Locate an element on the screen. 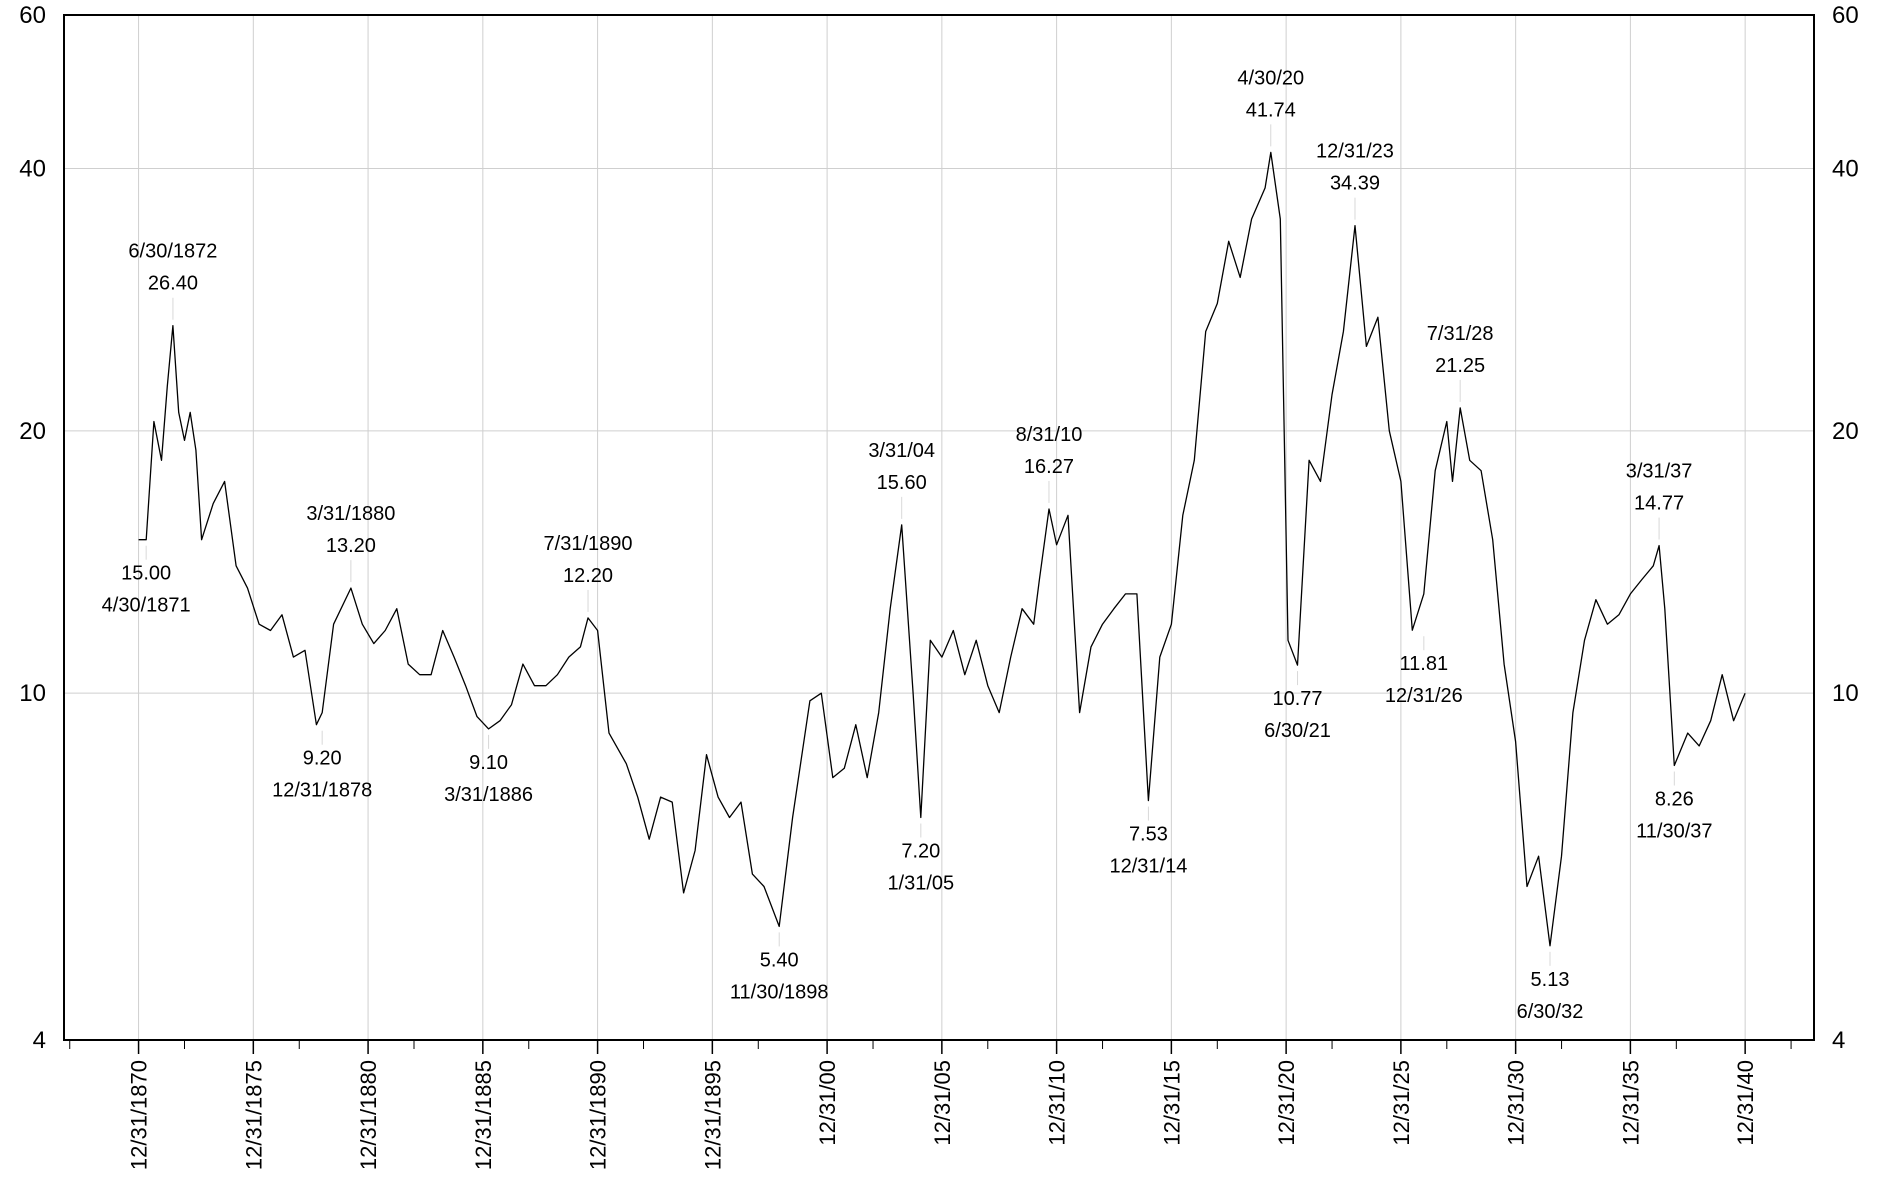 The width and height of the screenshot is (1883, 1194). x-tick-label: 12/31/30 is located at coordinates (1516, 1103).